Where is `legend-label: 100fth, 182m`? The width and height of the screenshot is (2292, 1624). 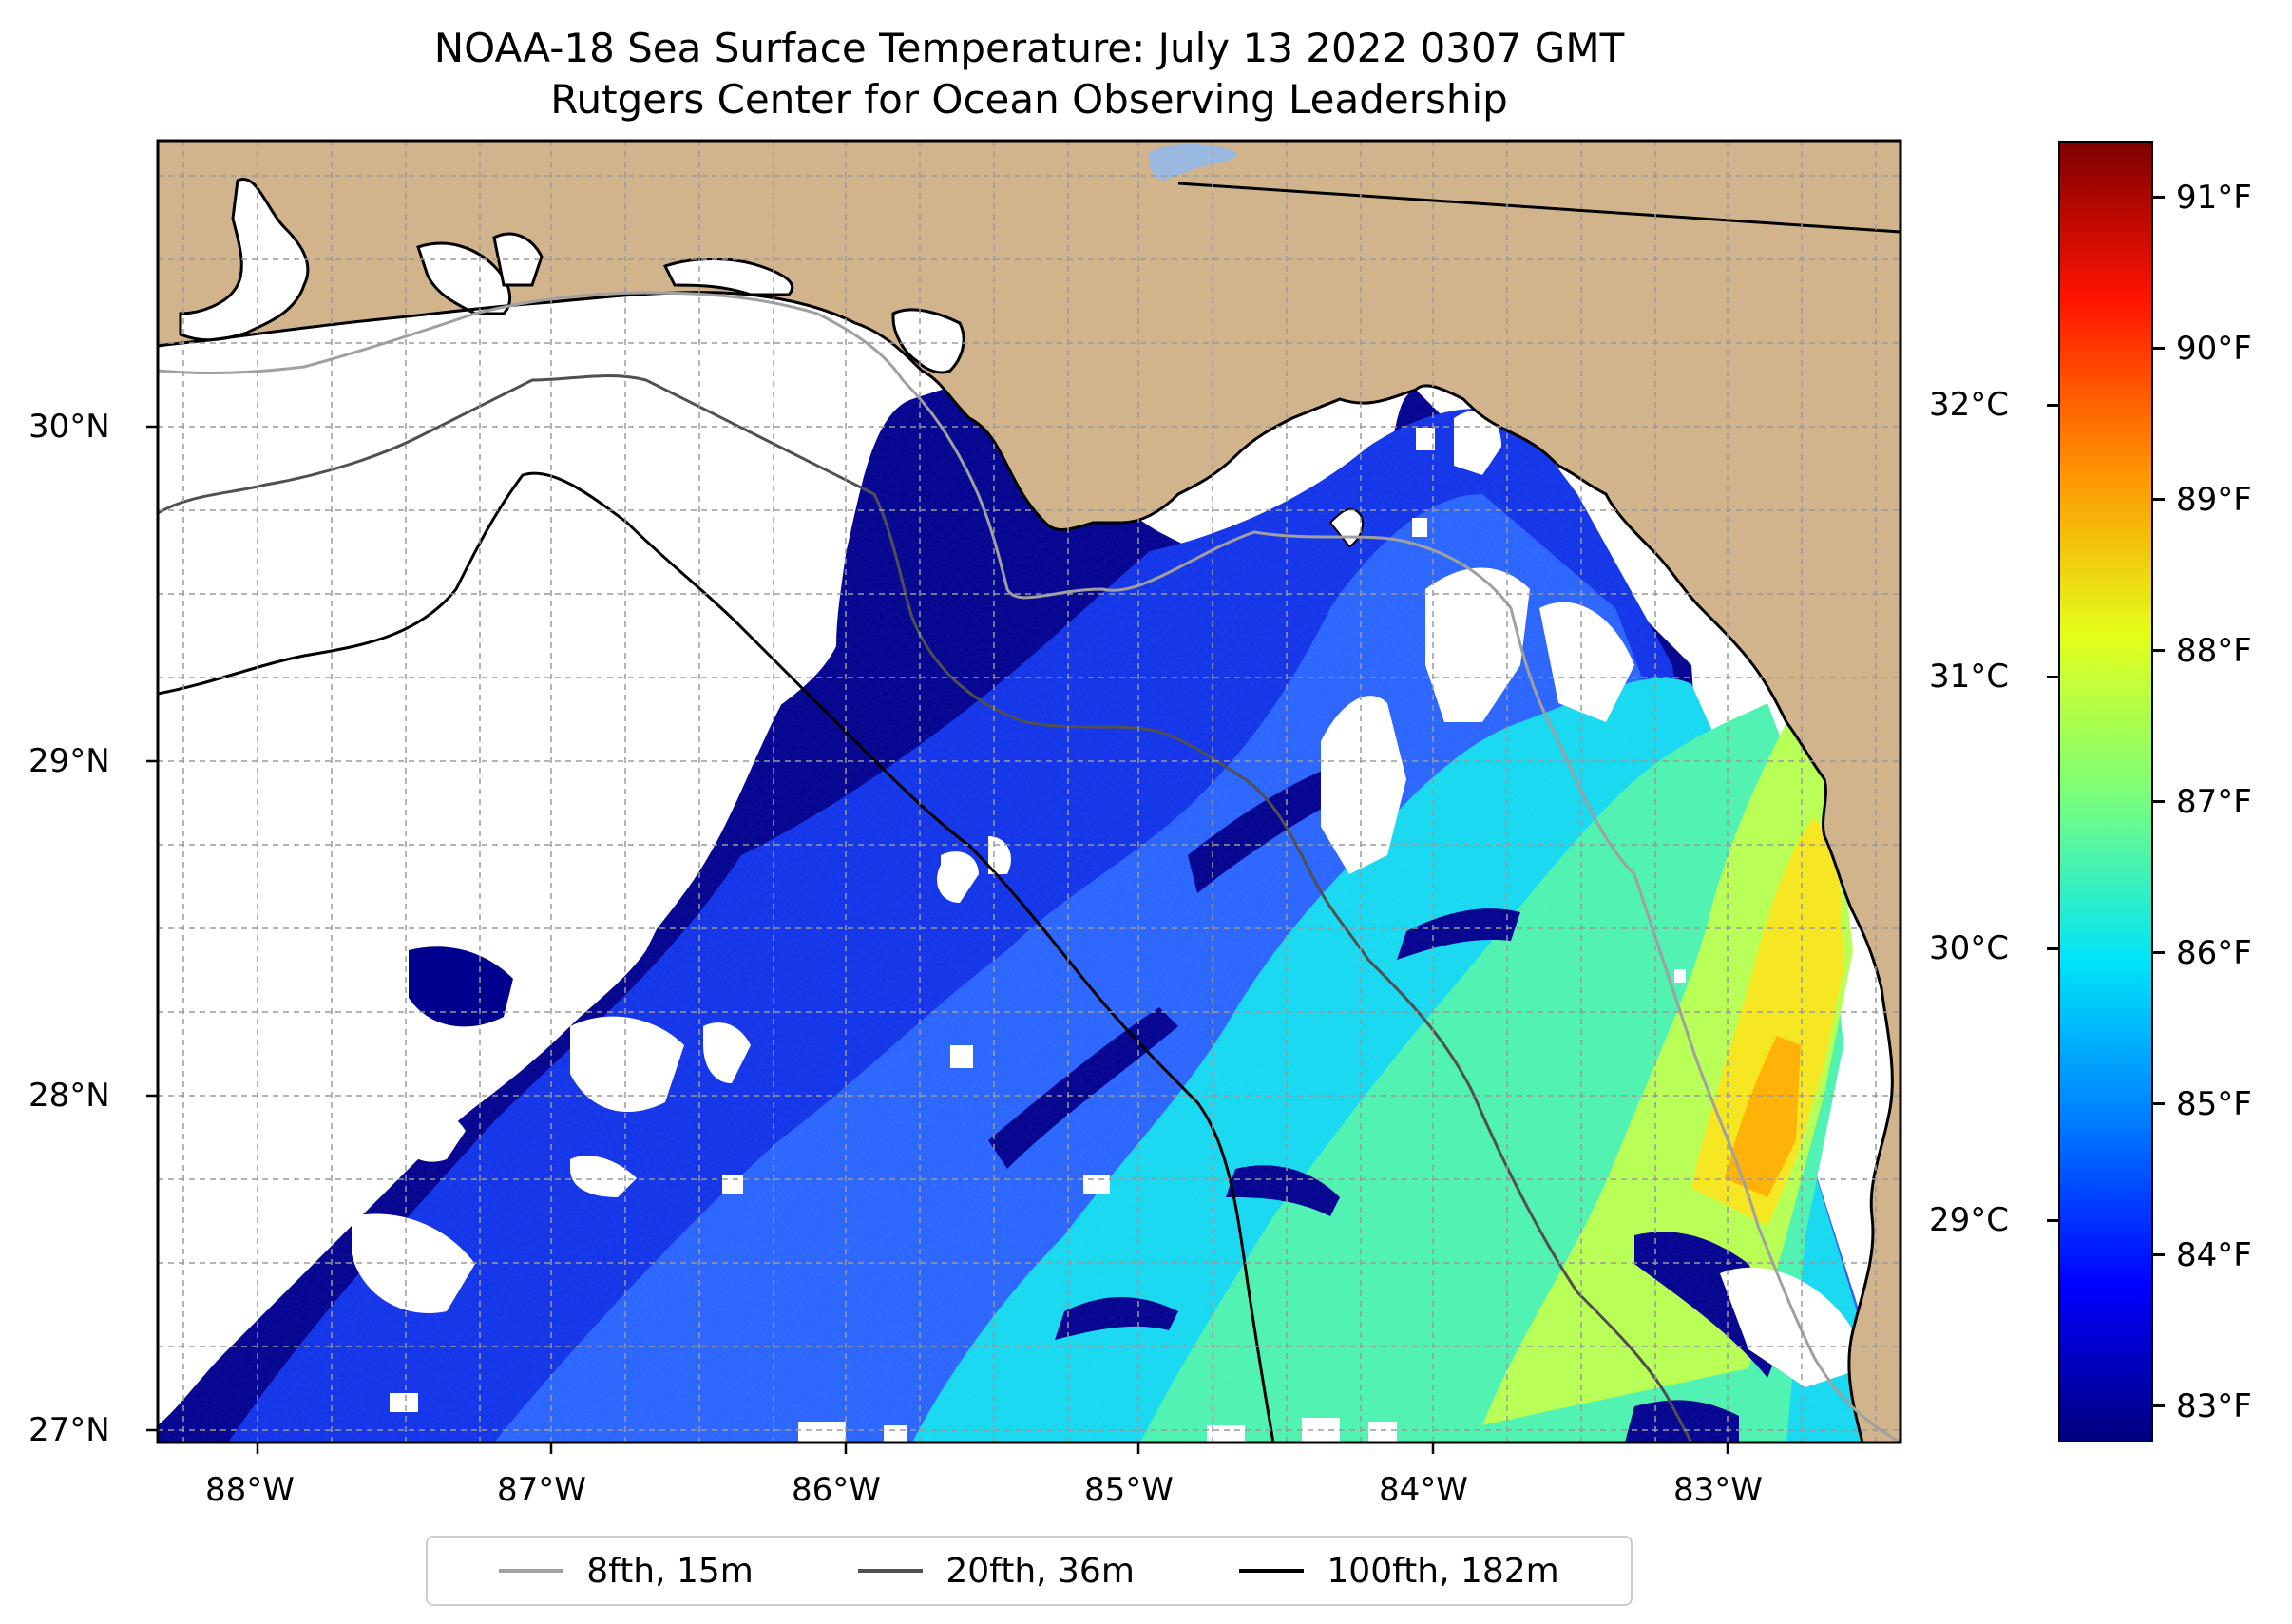
legend-label: 100fth, 182m is located at coordinates (1443, 1571).